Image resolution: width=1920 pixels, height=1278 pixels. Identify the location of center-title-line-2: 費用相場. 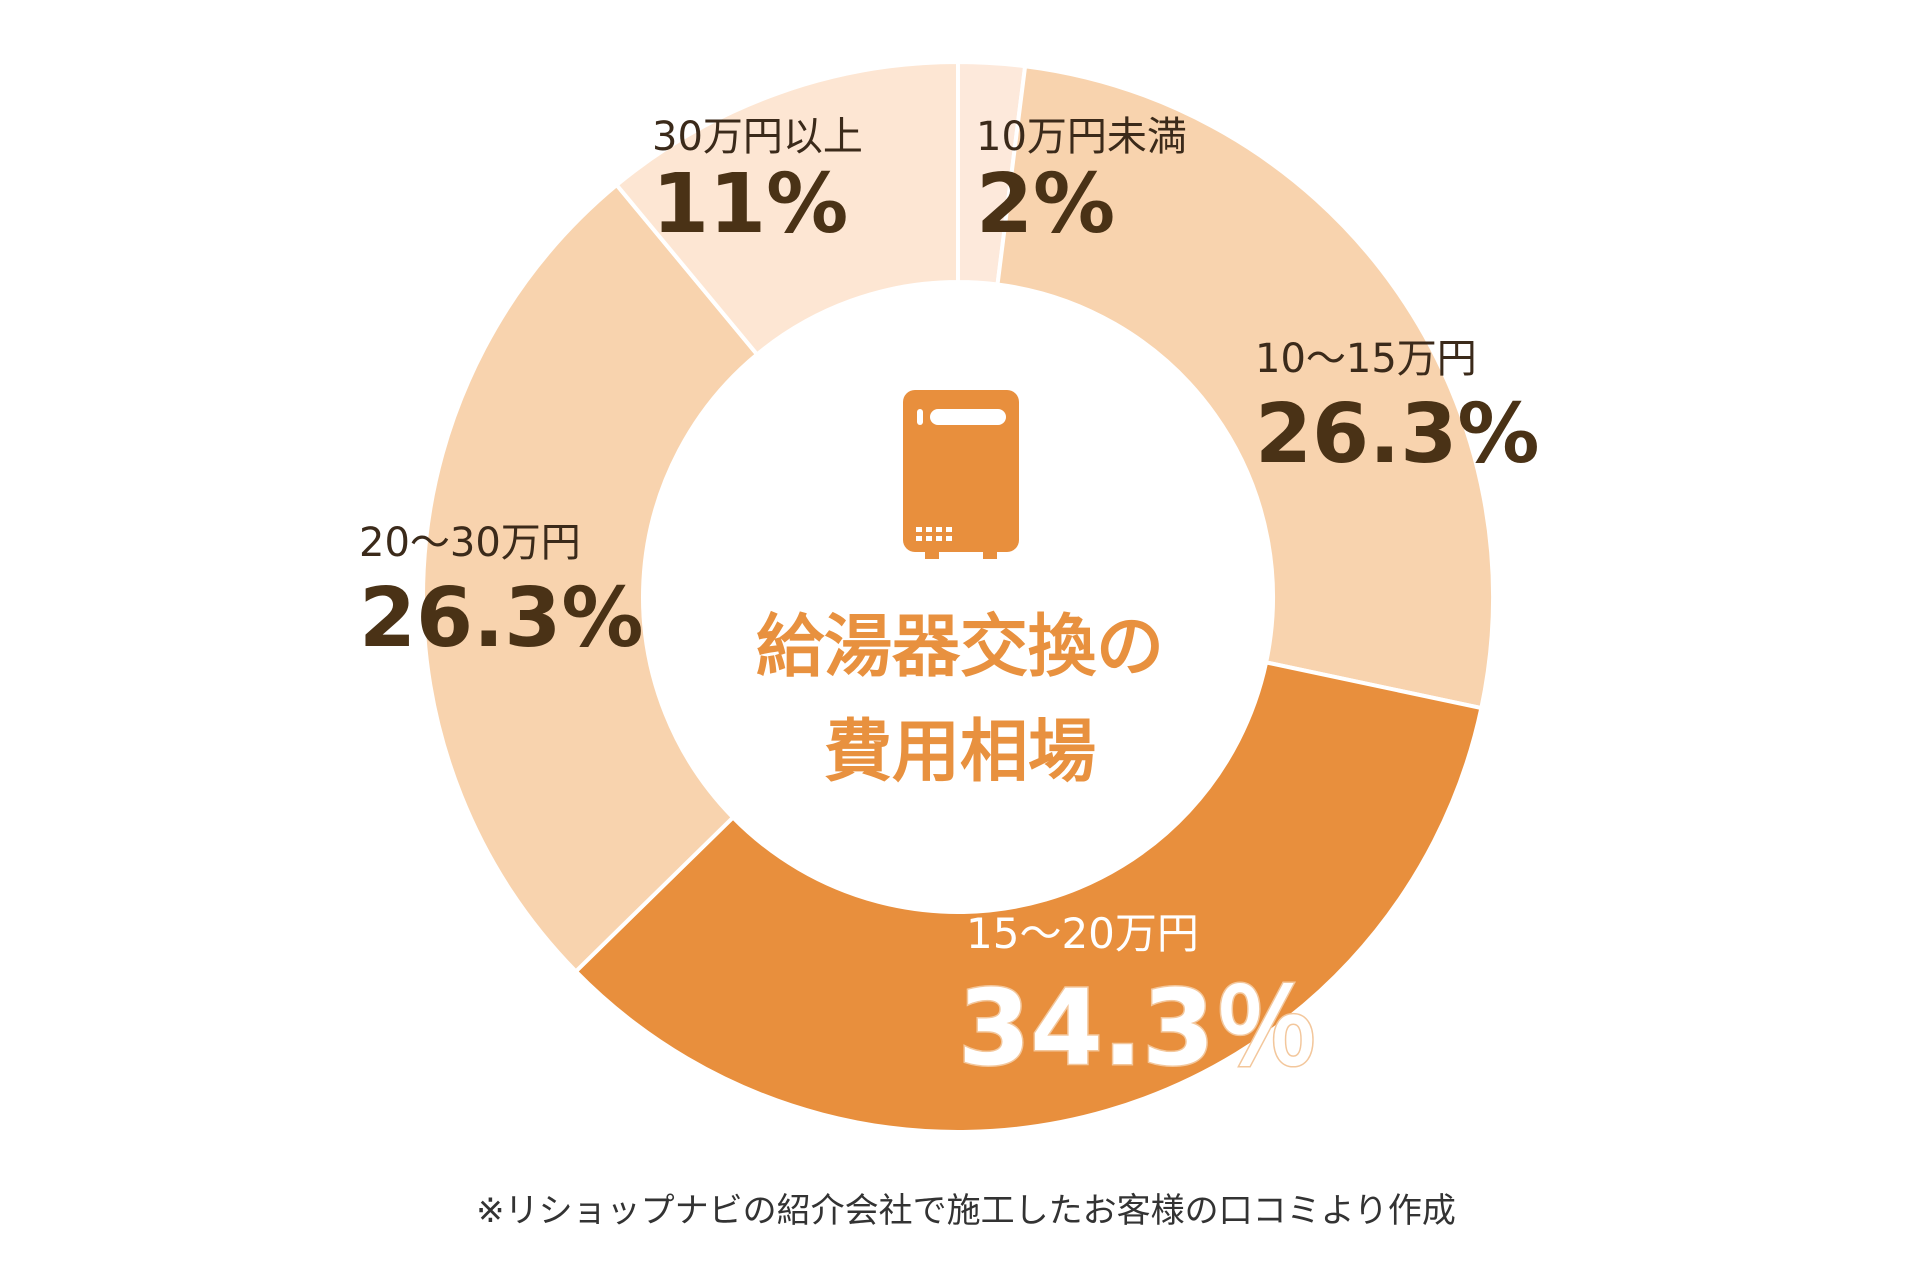
(960, 752).